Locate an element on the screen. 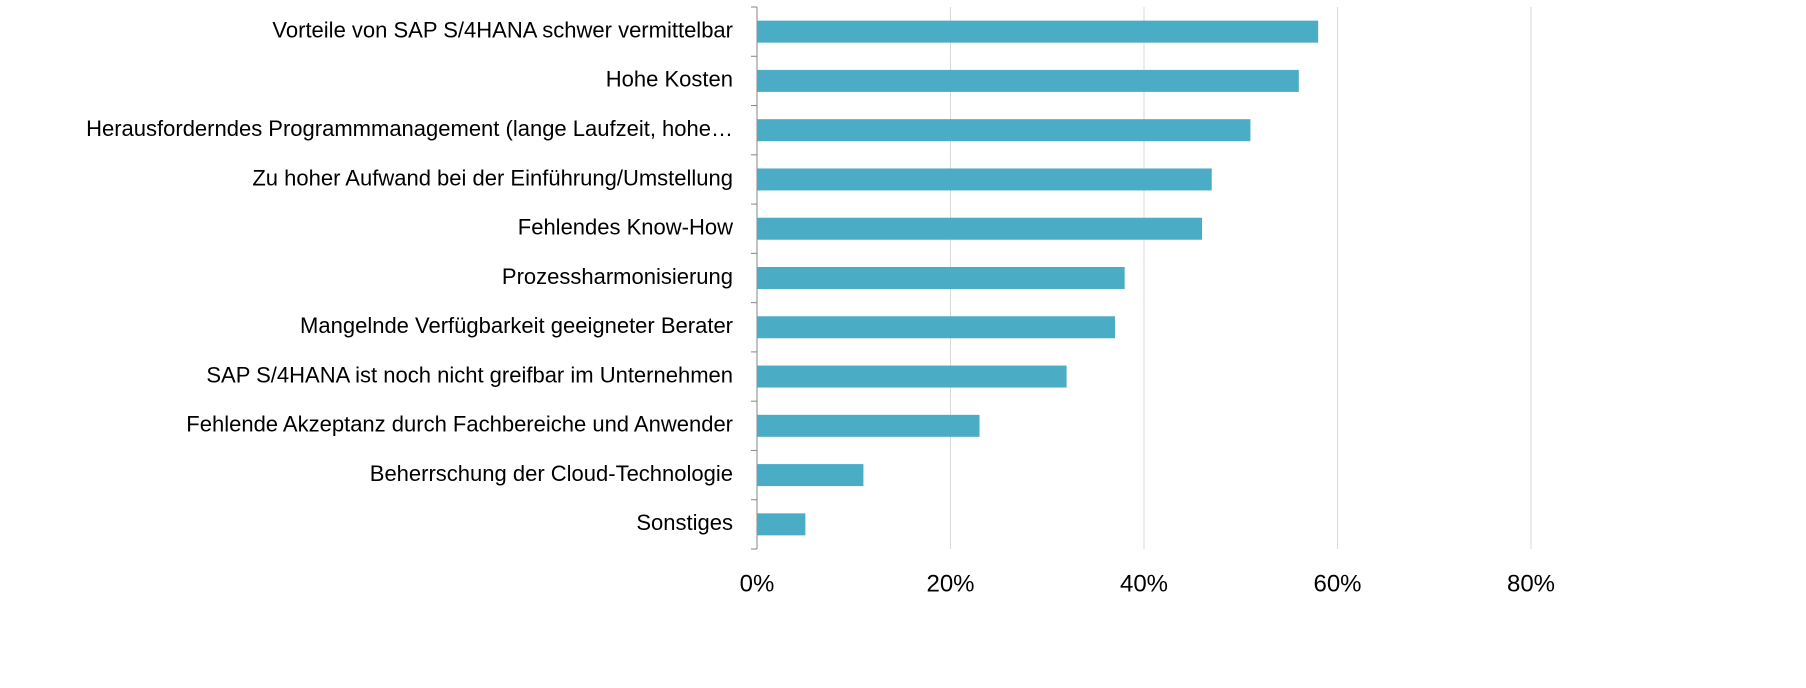 Image resolution: width=1806 pixels, height=688 pixels. y-tick-label: Hohe Kosten is located at coordinates (669, 79).